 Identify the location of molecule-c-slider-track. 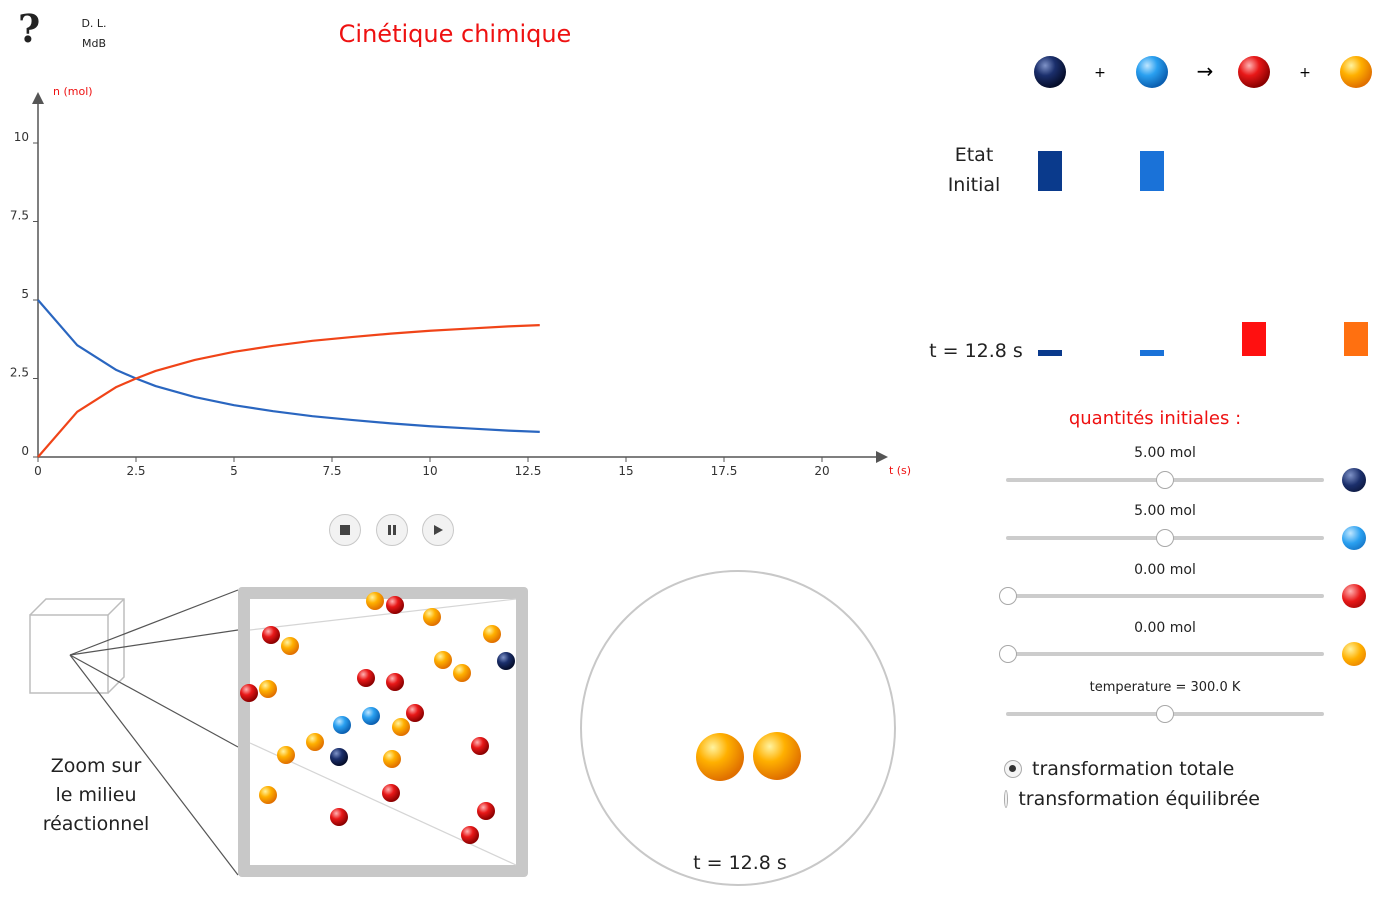
(1165, 596).